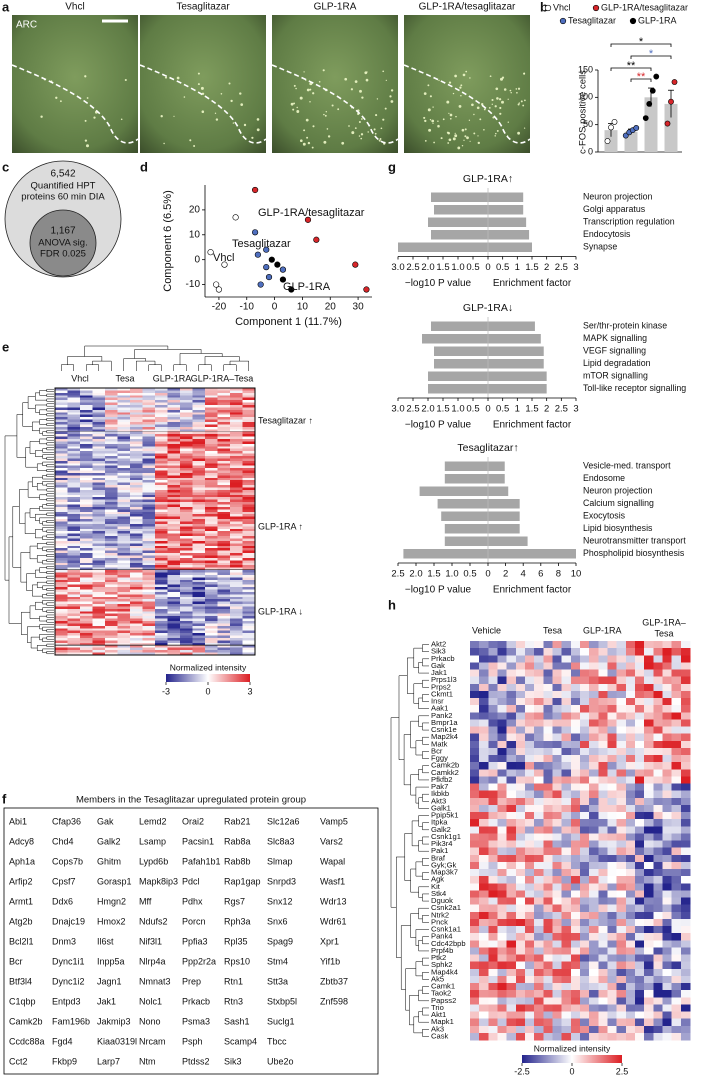  What do you see at coordinates (16, 961) in the screenshot?
I see `protein-name: Bcr` at bounding box center [16, 961].